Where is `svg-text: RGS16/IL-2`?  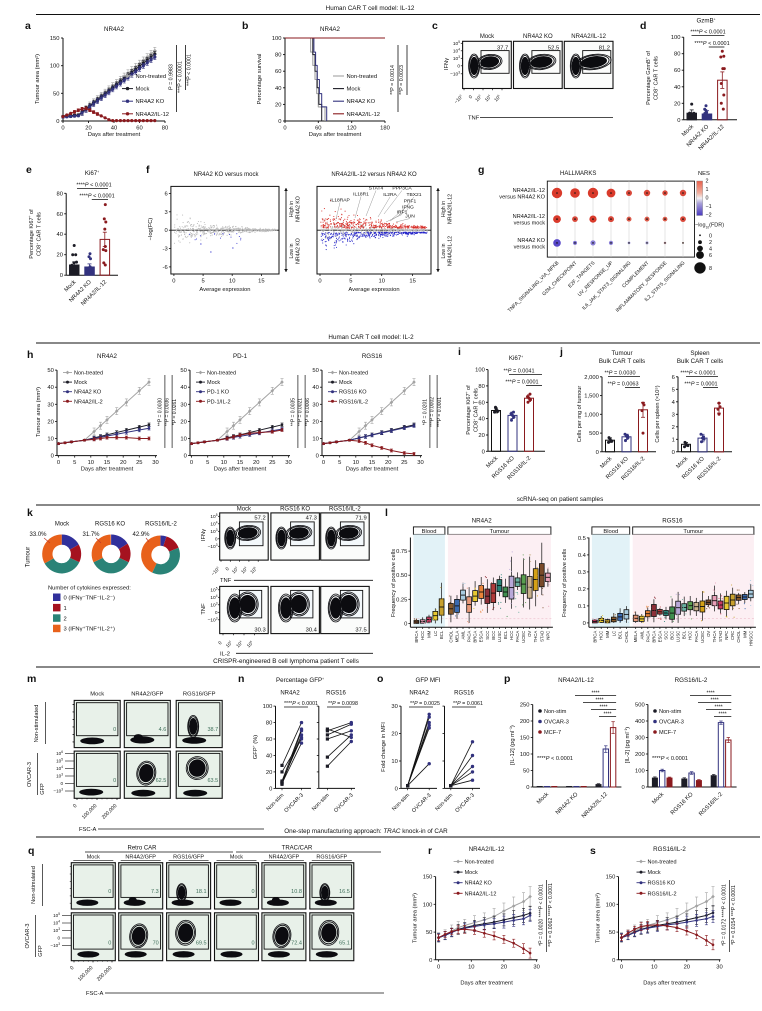 svg-text: RGS16/IL-2 is located at coordinates (161, 525).